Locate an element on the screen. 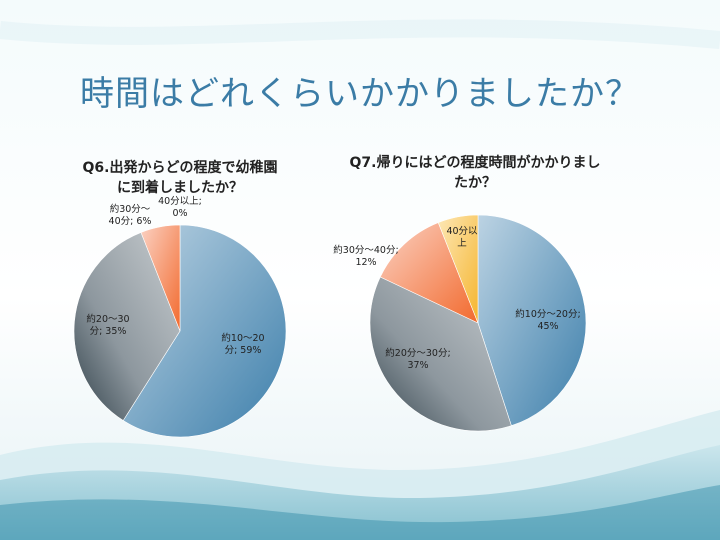 This screenshot has width=720, height=540. q7-slice-label-2: 約30分～40分; 12% is located at coordinates (365, 256).